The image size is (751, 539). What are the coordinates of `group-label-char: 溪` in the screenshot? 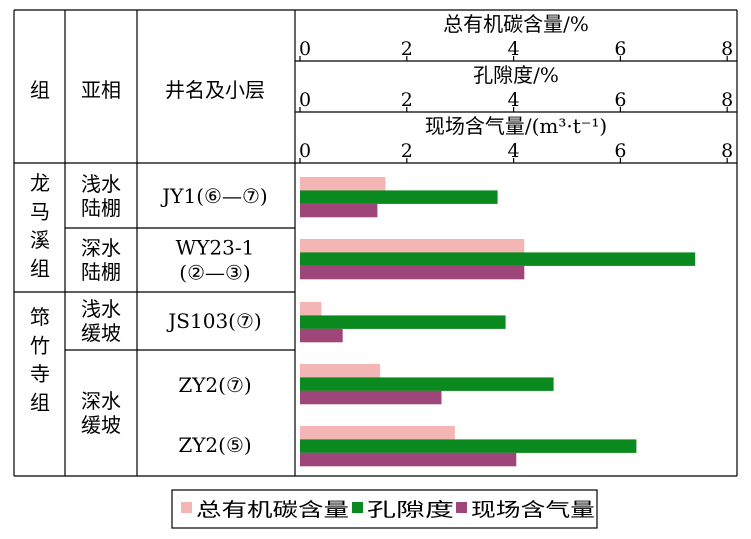 It's located at (40, 240).